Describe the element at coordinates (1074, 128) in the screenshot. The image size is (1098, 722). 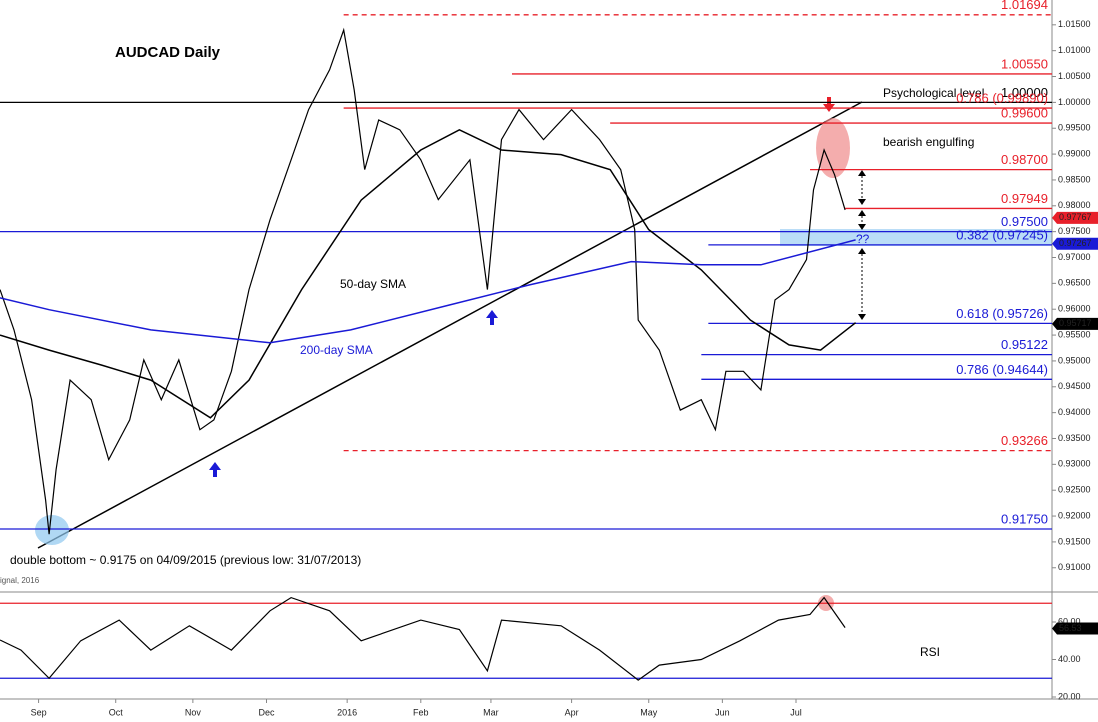
I see `y-tick-label: 0.99500` at that location.